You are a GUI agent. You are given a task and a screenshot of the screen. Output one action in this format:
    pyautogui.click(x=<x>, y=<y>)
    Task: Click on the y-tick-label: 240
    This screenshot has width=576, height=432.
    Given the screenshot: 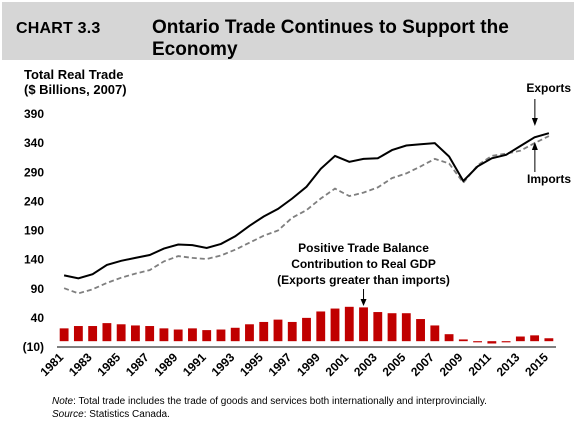 What is the action you would take?
    pyautogui.click(x=34, y=201)
    